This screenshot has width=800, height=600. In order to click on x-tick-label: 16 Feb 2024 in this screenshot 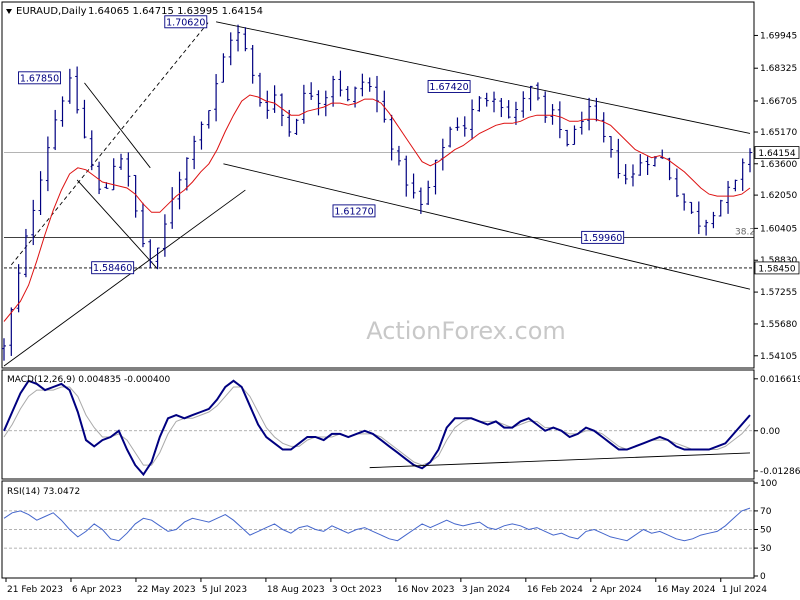, I will do `click(555, 590)`.